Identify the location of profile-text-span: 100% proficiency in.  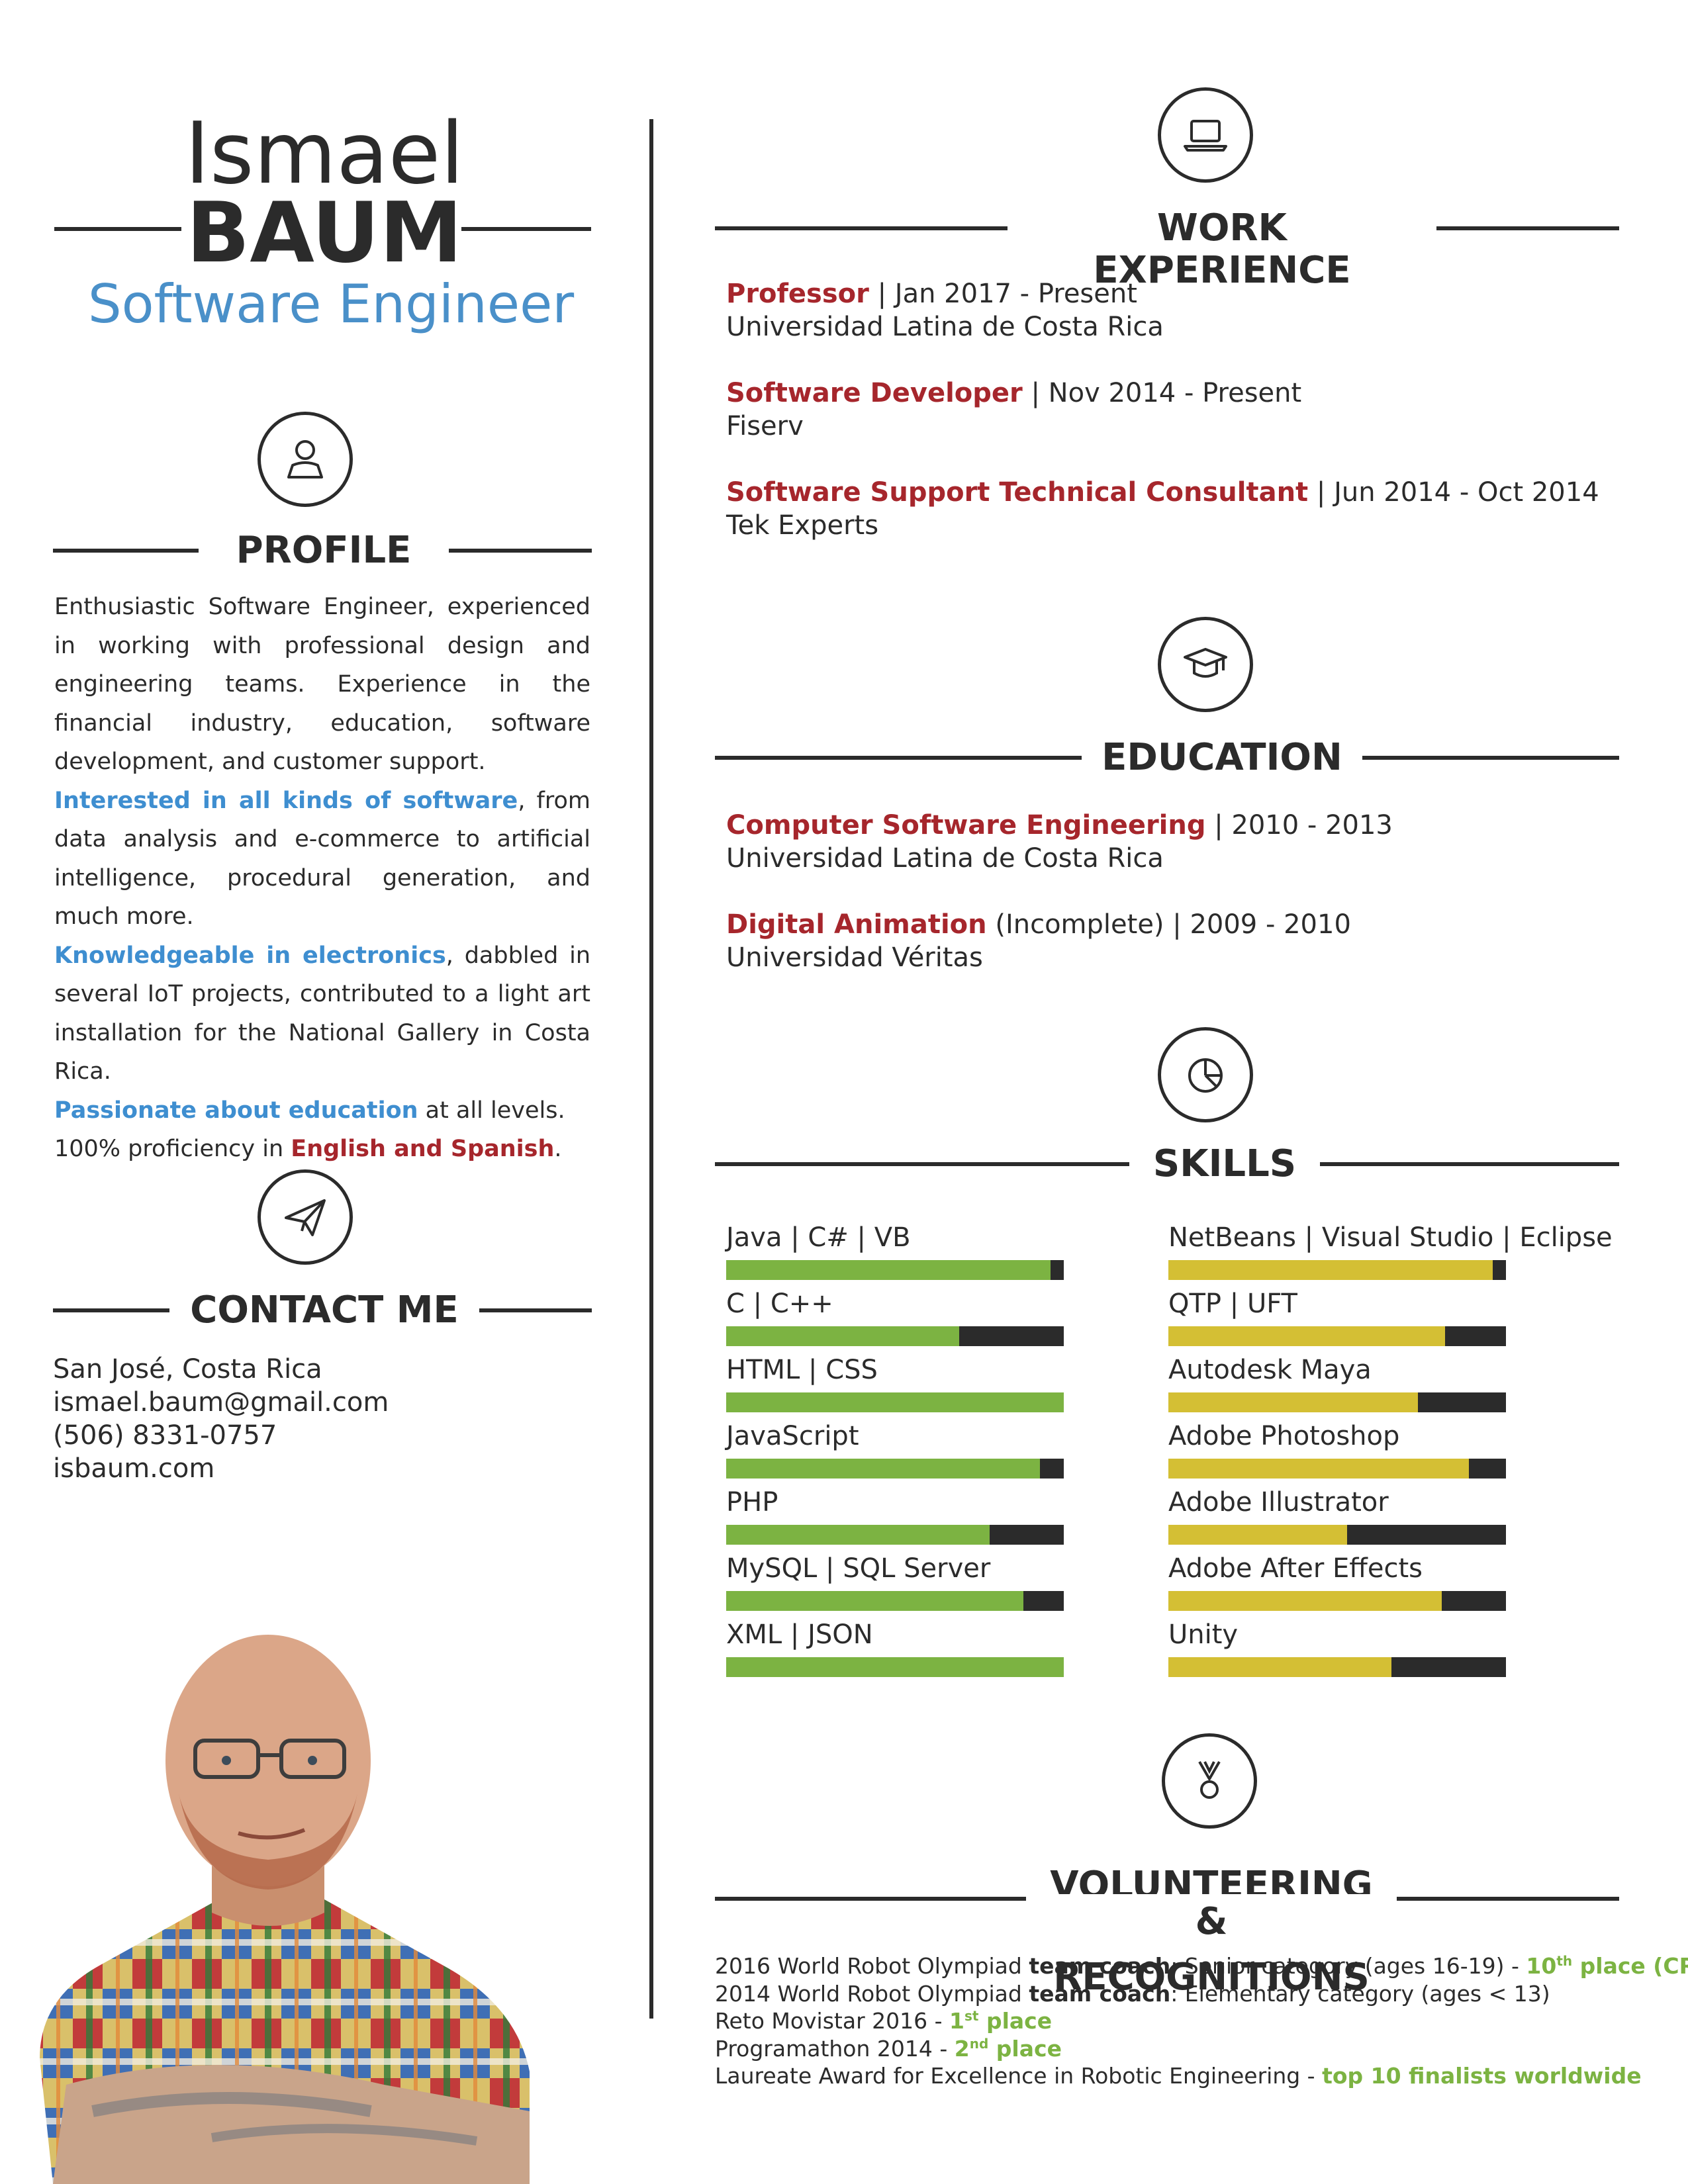
(173, 1149).